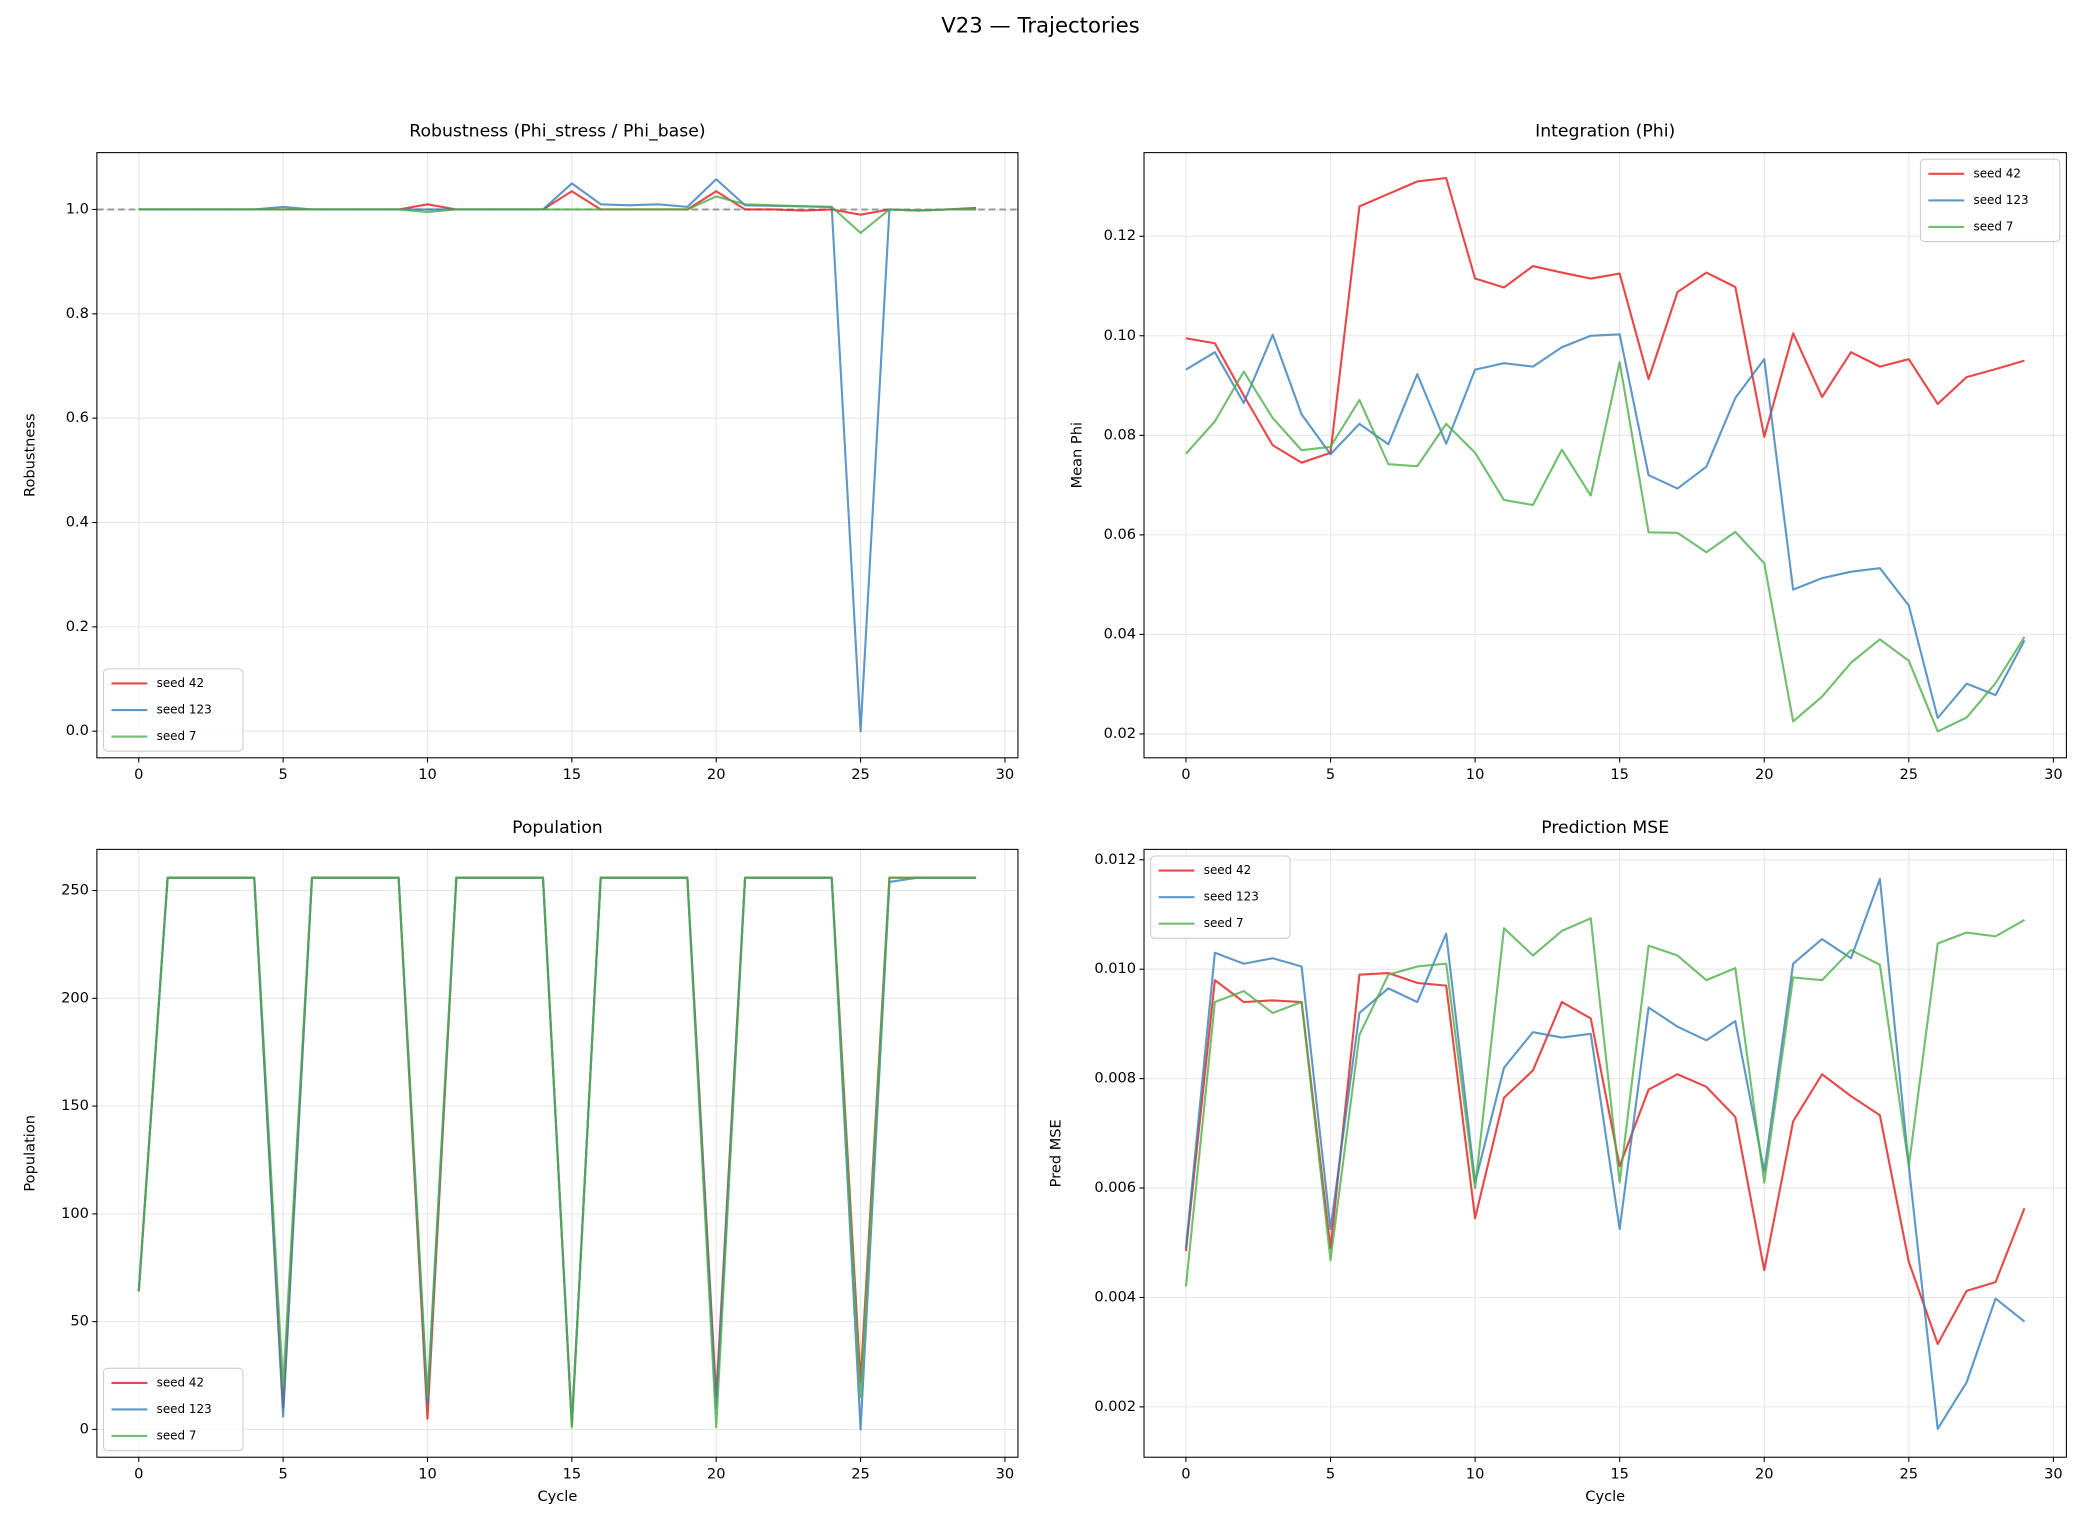 This screenshot has width=2081, height=1535. I want to click on y-tick-label: 0.2, so click(77, 626).